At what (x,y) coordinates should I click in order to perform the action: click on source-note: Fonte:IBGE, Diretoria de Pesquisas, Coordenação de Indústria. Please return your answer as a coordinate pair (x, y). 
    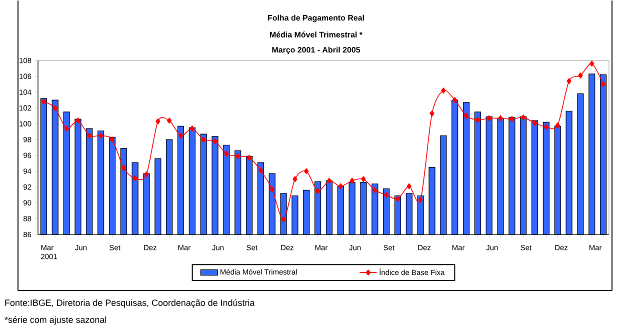
    Looking at the image, I should click on (130, 303).